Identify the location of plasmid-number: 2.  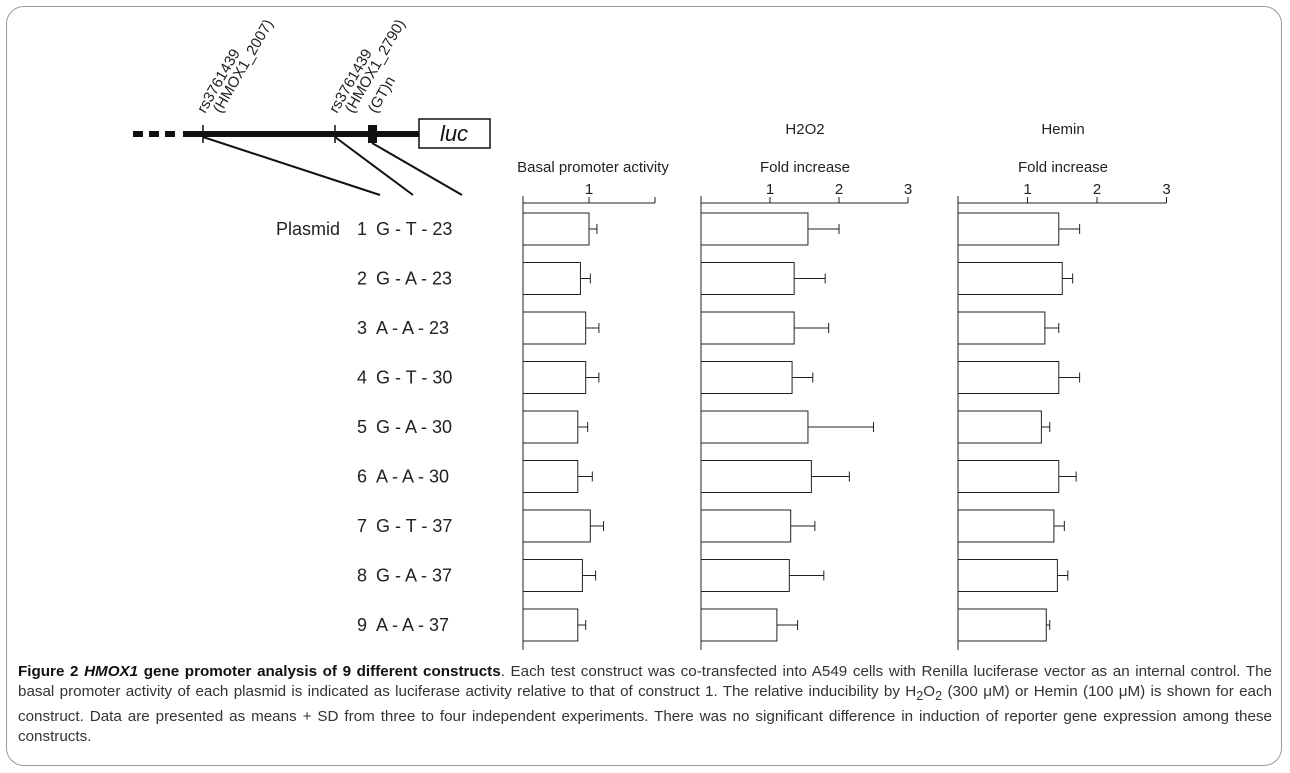
(362, 279).